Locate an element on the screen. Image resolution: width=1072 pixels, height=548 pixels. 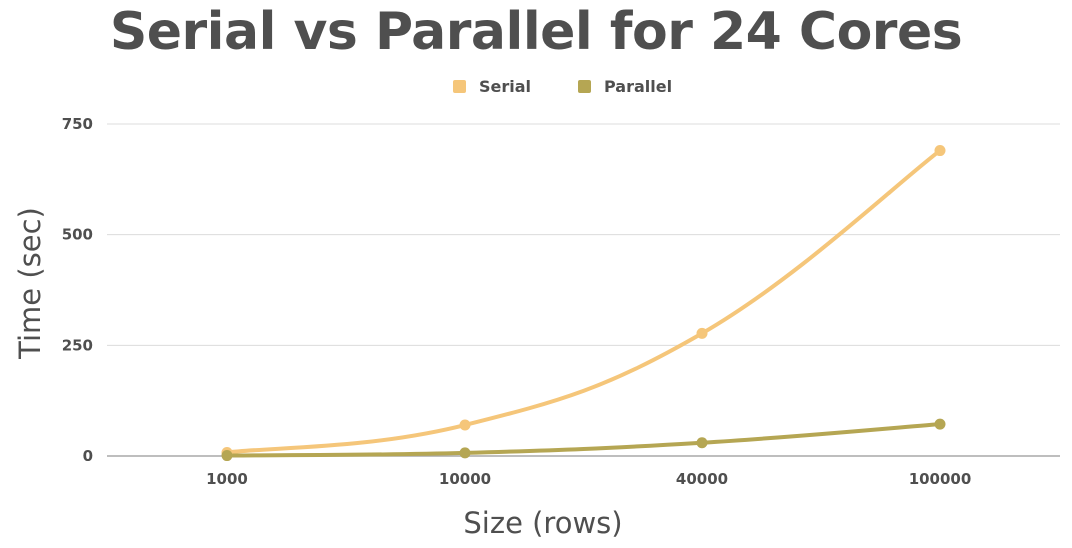
legend-label-parallel: Parallel is located at coordinates (638, 86).